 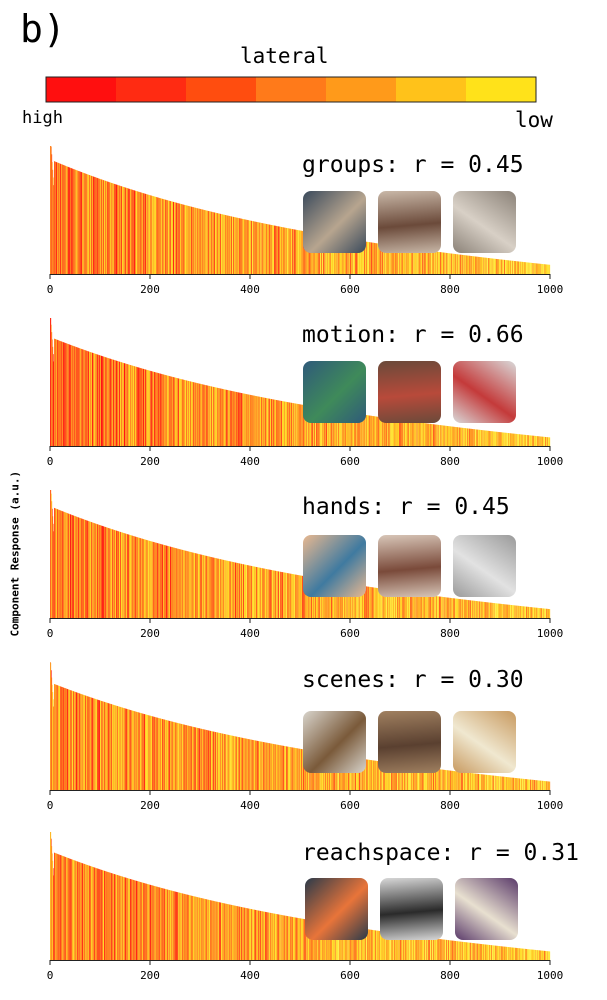 I want to click on x-tick-label: 800, so click(x=450, y=461).